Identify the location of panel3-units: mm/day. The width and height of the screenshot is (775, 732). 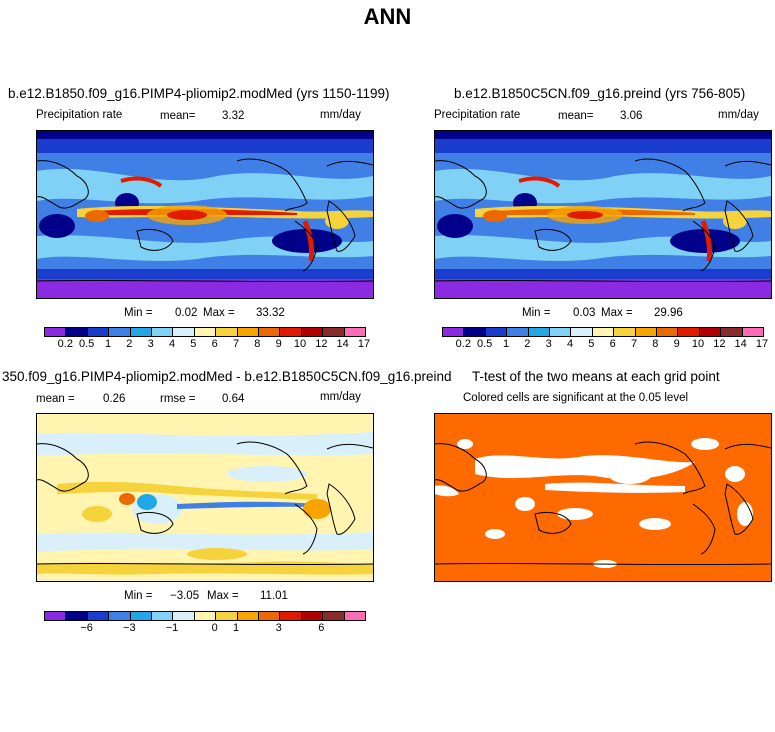
(340, 397).